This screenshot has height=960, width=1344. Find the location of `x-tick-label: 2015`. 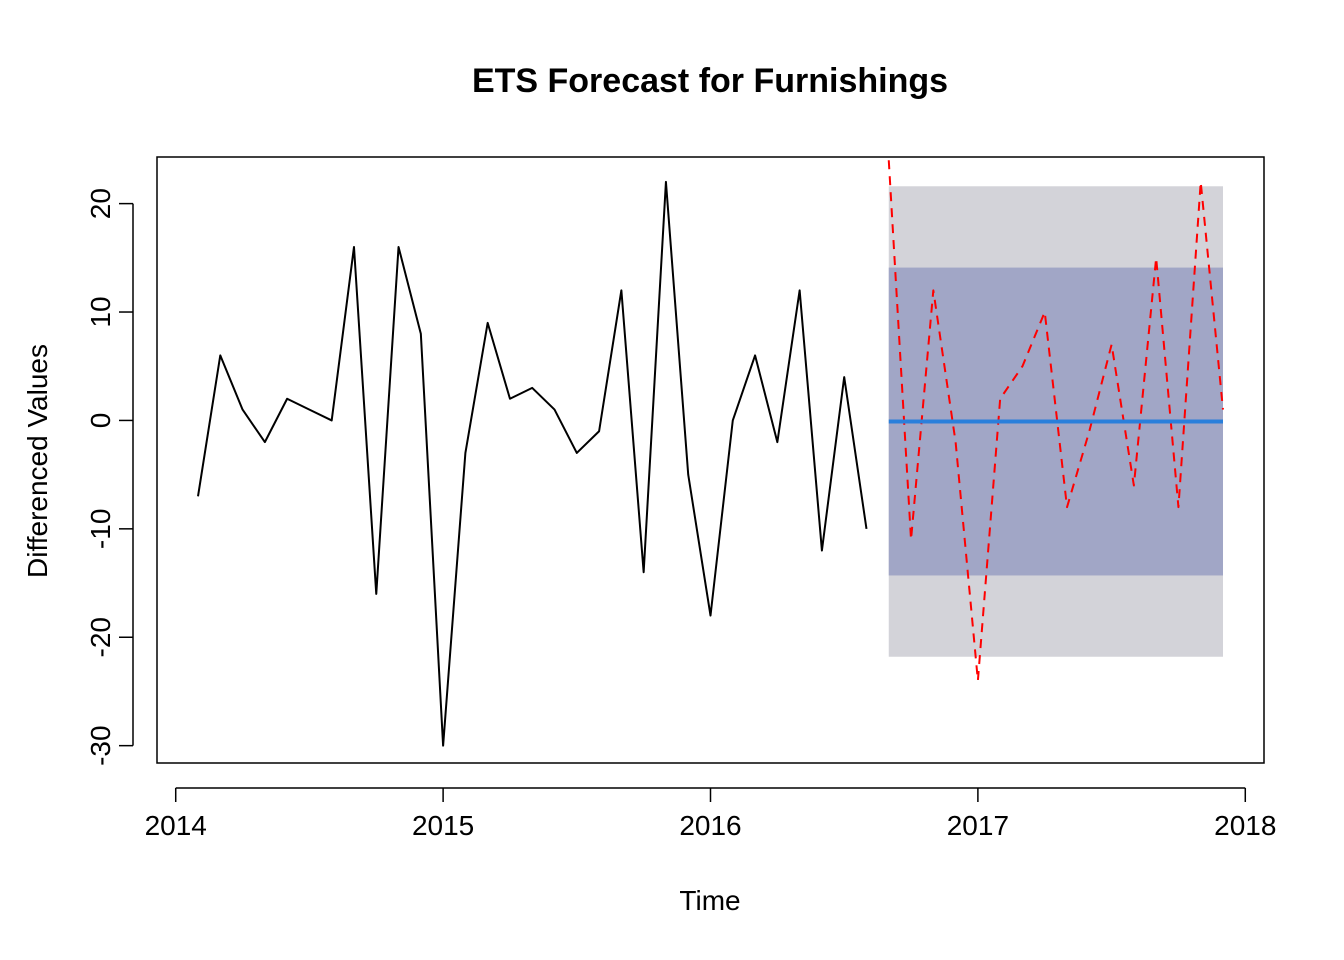

x-tick-label: 2015 is located at coordinates (443, 825).